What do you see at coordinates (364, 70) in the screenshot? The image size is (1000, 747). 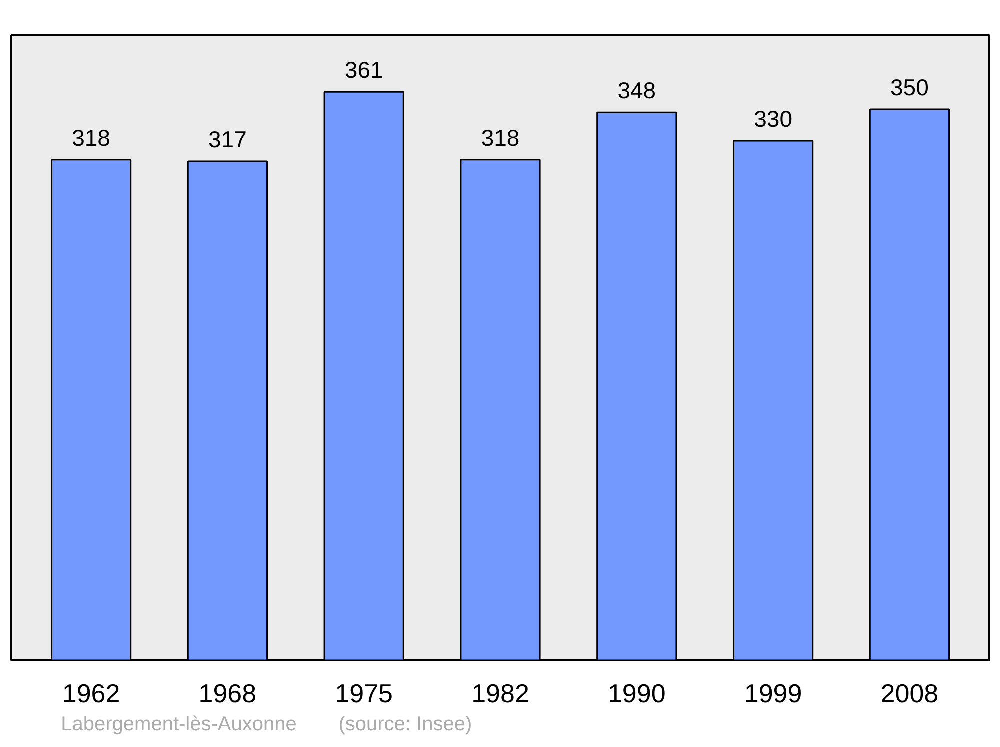 I see `data-label: 361` at bounding box center [364, 70].